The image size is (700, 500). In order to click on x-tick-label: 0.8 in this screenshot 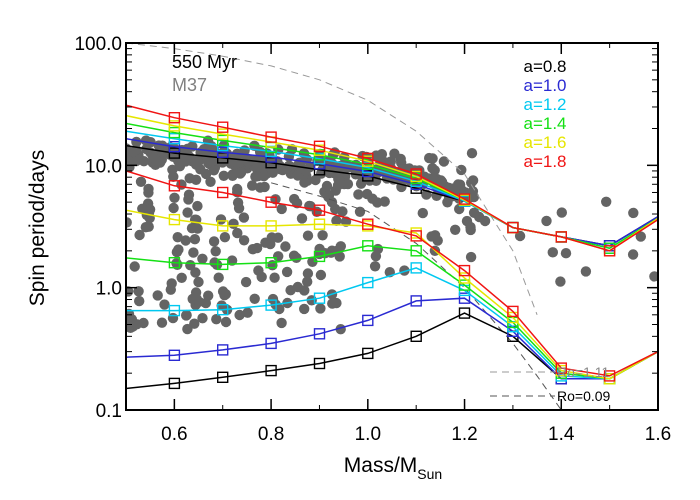, I will do `click(271, 434)`.